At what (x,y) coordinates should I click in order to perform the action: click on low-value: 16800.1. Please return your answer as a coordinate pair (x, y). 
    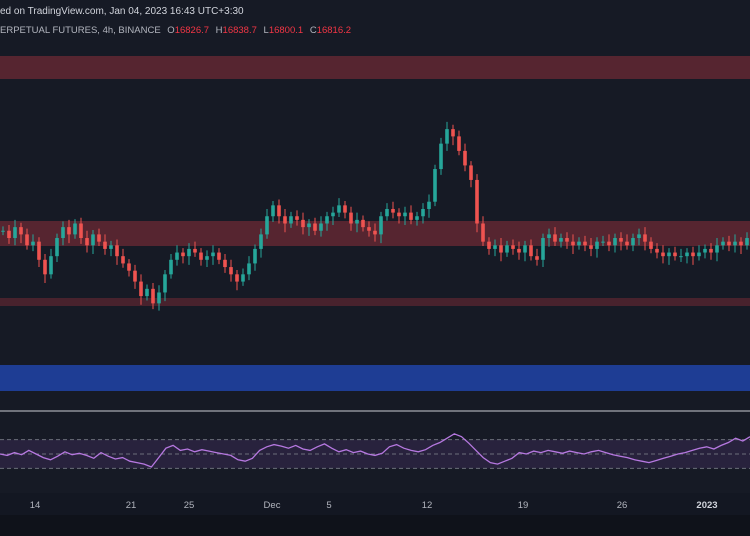
    Looking at the image, I should click on (286, 30).